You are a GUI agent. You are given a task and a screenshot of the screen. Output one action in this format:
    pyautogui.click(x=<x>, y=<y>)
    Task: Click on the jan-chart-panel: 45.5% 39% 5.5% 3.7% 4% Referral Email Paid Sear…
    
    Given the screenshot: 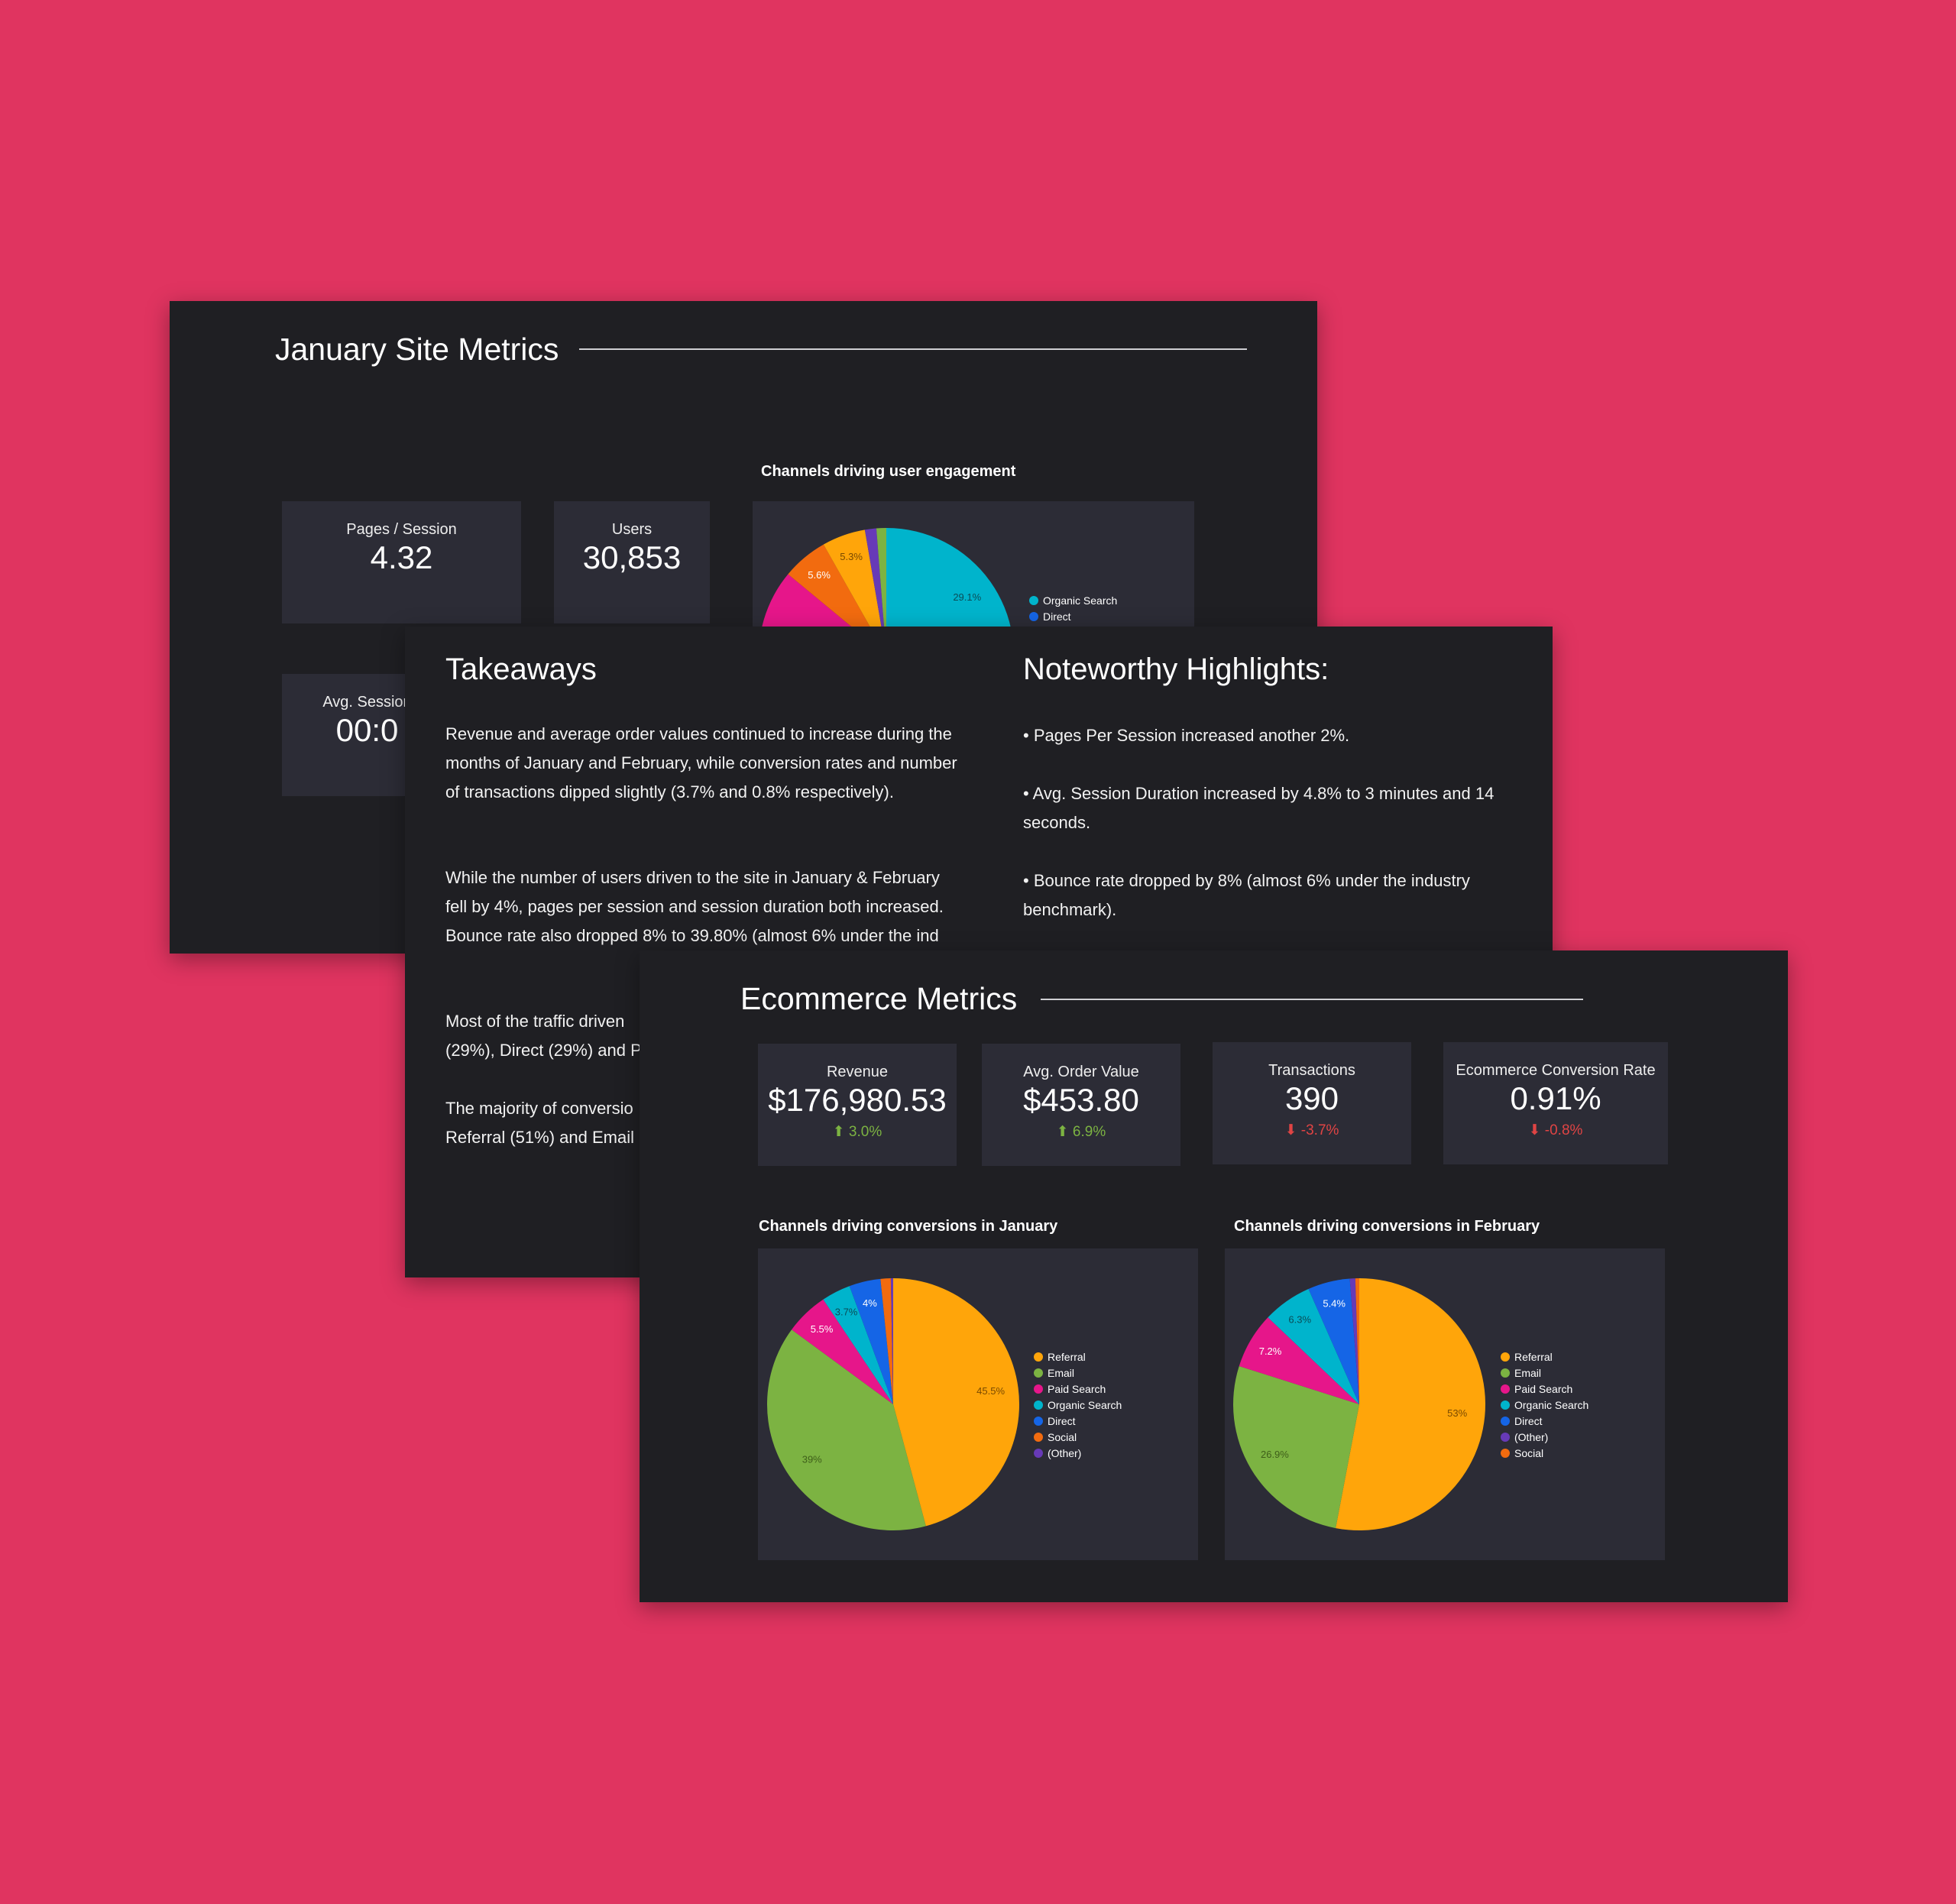 What is the action you would take?
    pyautogui.click(x=978, y=1404)
    